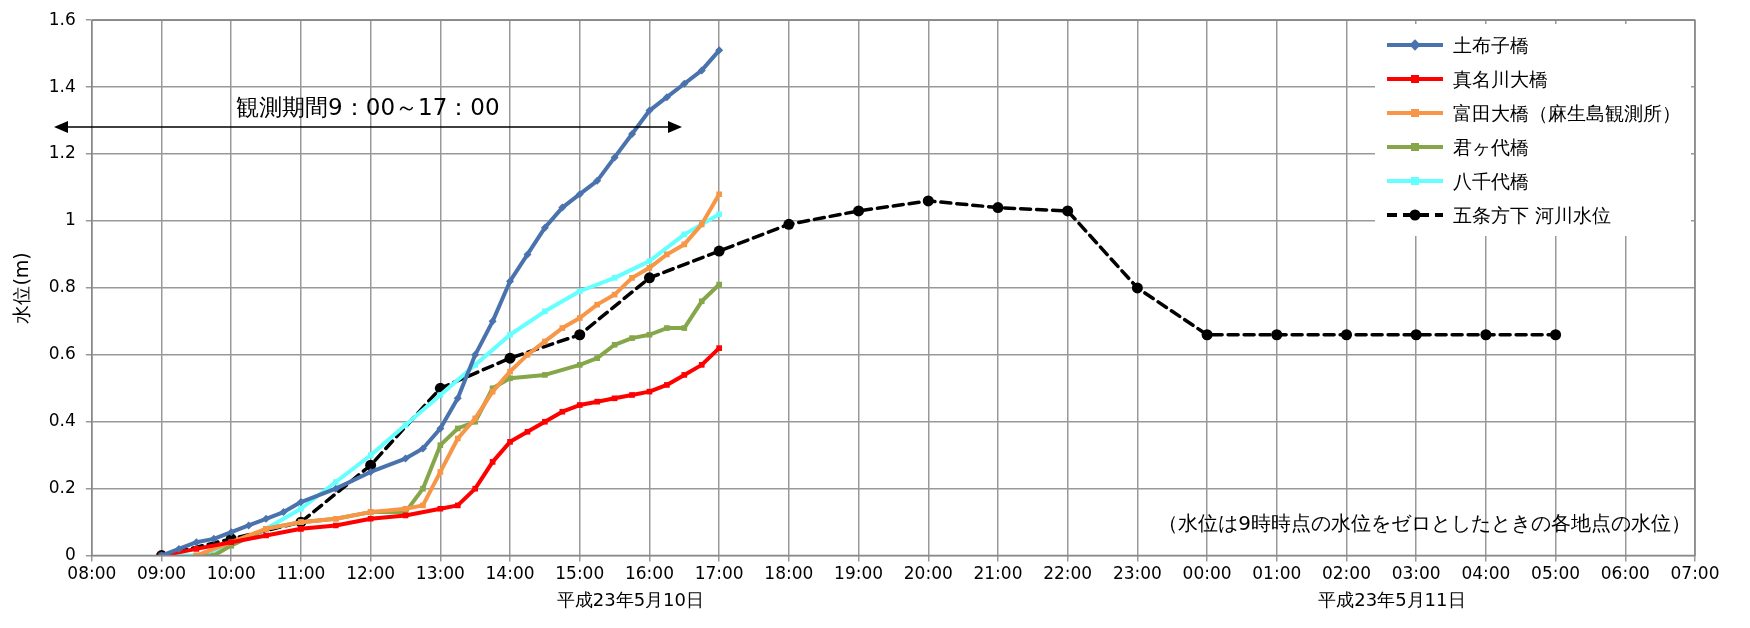 Image resolution: width=1750 pixels, height=628 pixels. What do you see at coordinates (371, 573) in the screenshot?
I see `x-tick-label: 12:00` at bounding box center [371, 573].